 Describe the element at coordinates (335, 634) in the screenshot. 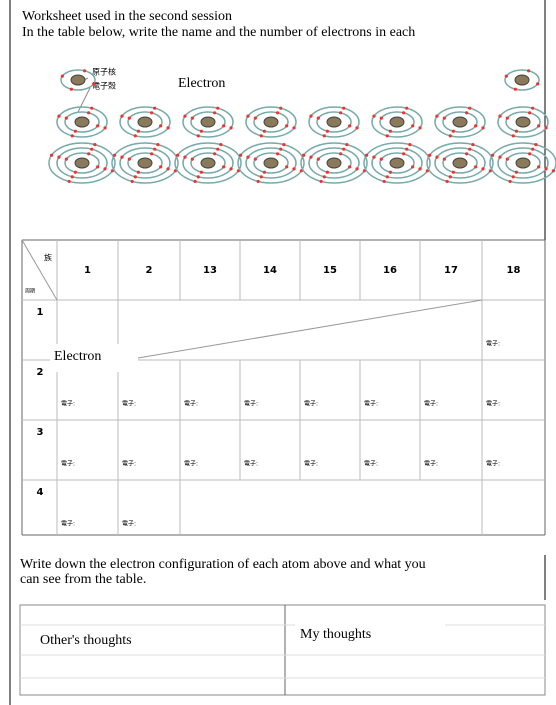

I see `my-thoughts: My thoughts` at that location.